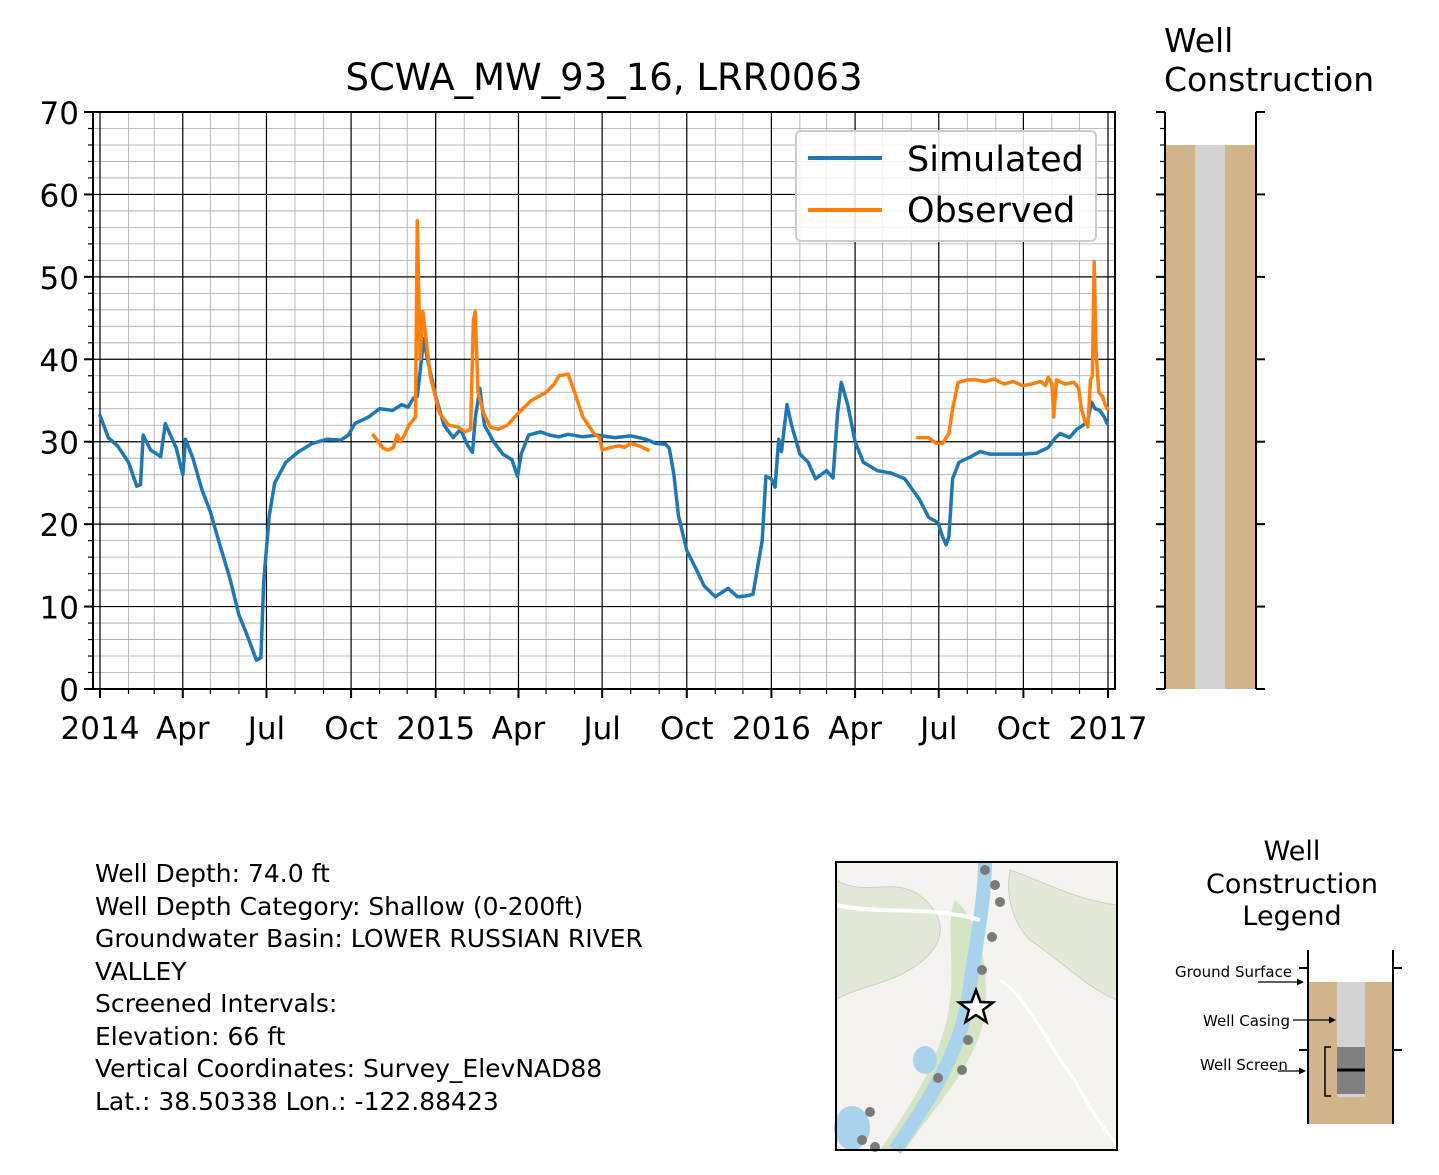  Describe the element at coordinates (933, 1025) in the screenshot. I see `map-vegetation-strip` at that location.